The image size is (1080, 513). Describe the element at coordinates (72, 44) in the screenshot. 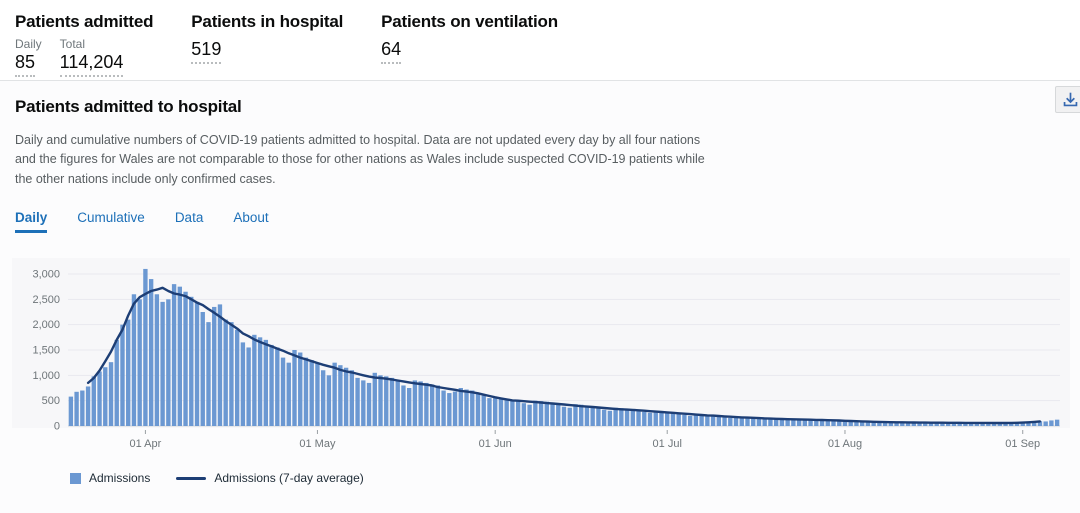

I see `stat-total-label: Total` at that location.